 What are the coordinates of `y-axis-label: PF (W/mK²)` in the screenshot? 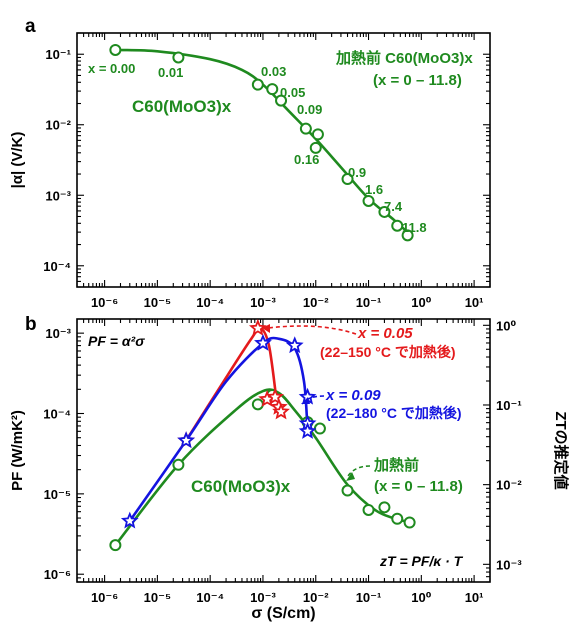 It's located at (17, 450).